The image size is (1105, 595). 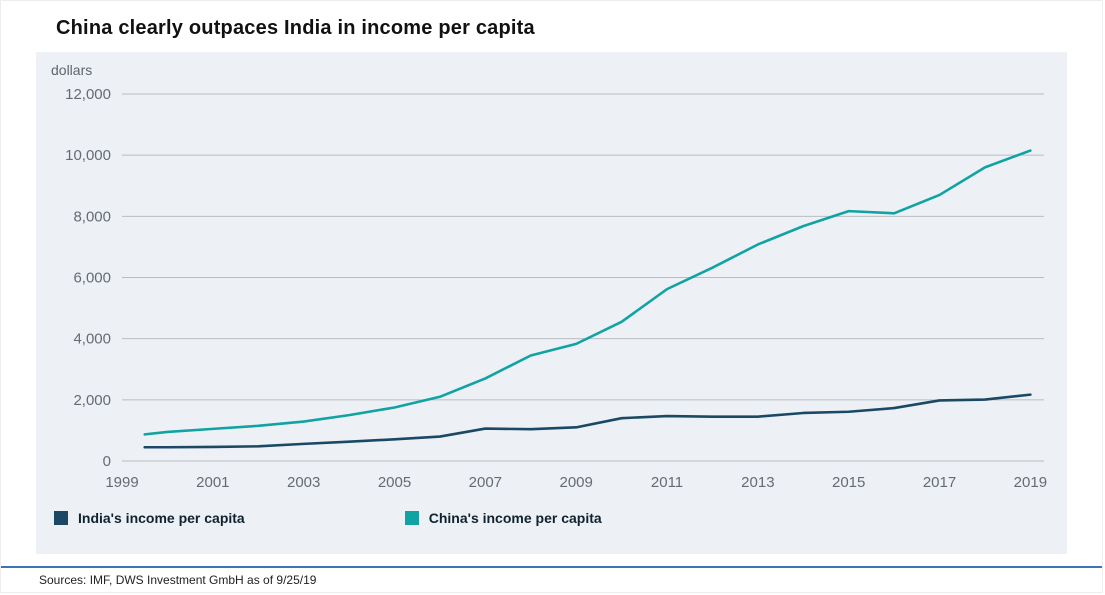 I want to click on svg-text: 8,000, so click(x=92, y=216).